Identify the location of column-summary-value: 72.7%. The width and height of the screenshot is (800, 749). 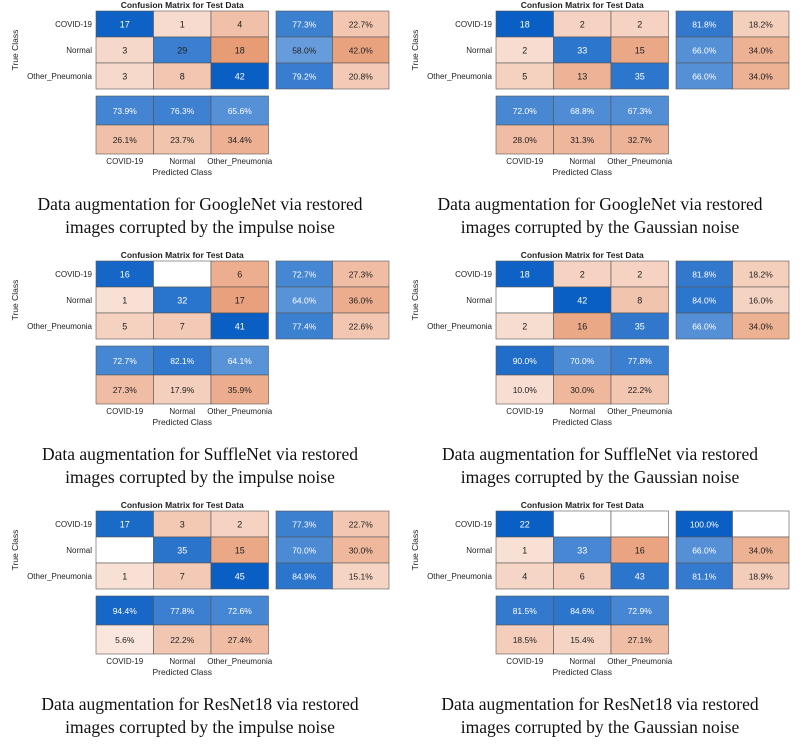
(125, 361).